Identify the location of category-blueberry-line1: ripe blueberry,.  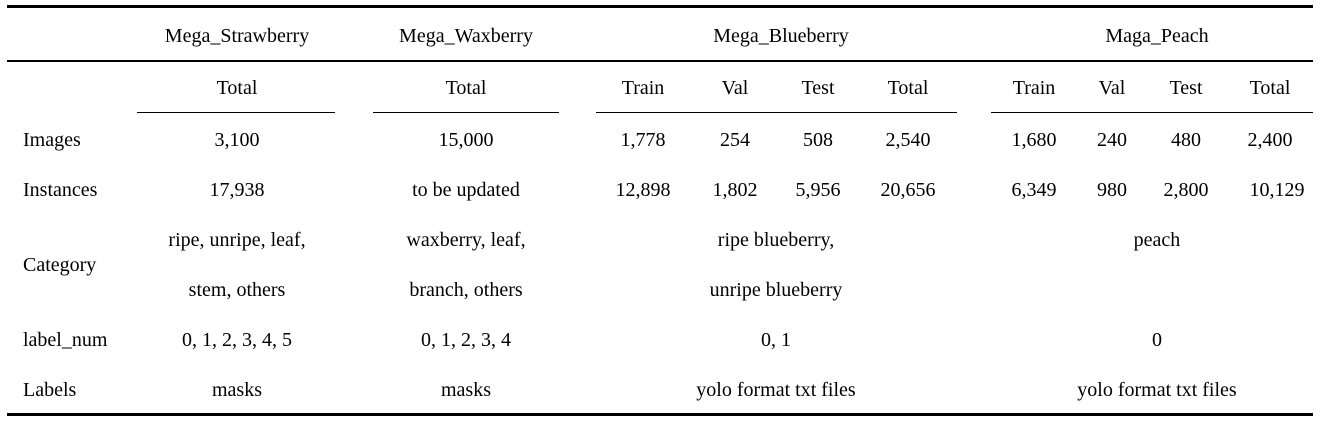
(776, 240).